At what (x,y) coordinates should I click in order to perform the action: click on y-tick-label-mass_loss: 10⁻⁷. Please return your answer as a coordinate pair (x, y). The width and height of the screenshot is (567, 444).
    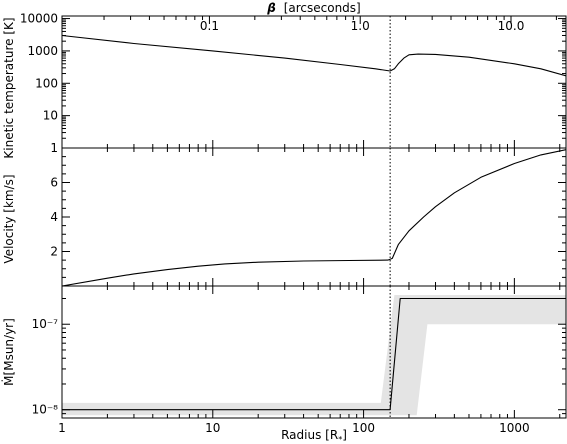
    Looking at the image, I should click on (45, 324).